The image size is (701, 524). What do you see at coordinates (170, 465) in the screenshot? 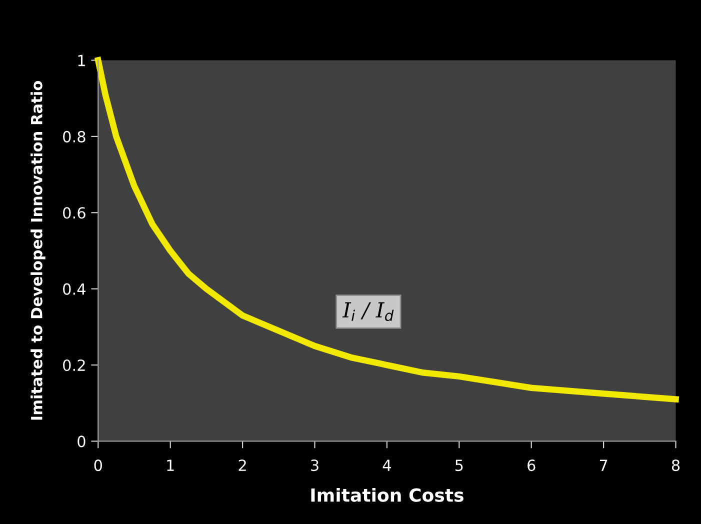
I see `x-tick-label: 1` at bounding box center [170, 465].